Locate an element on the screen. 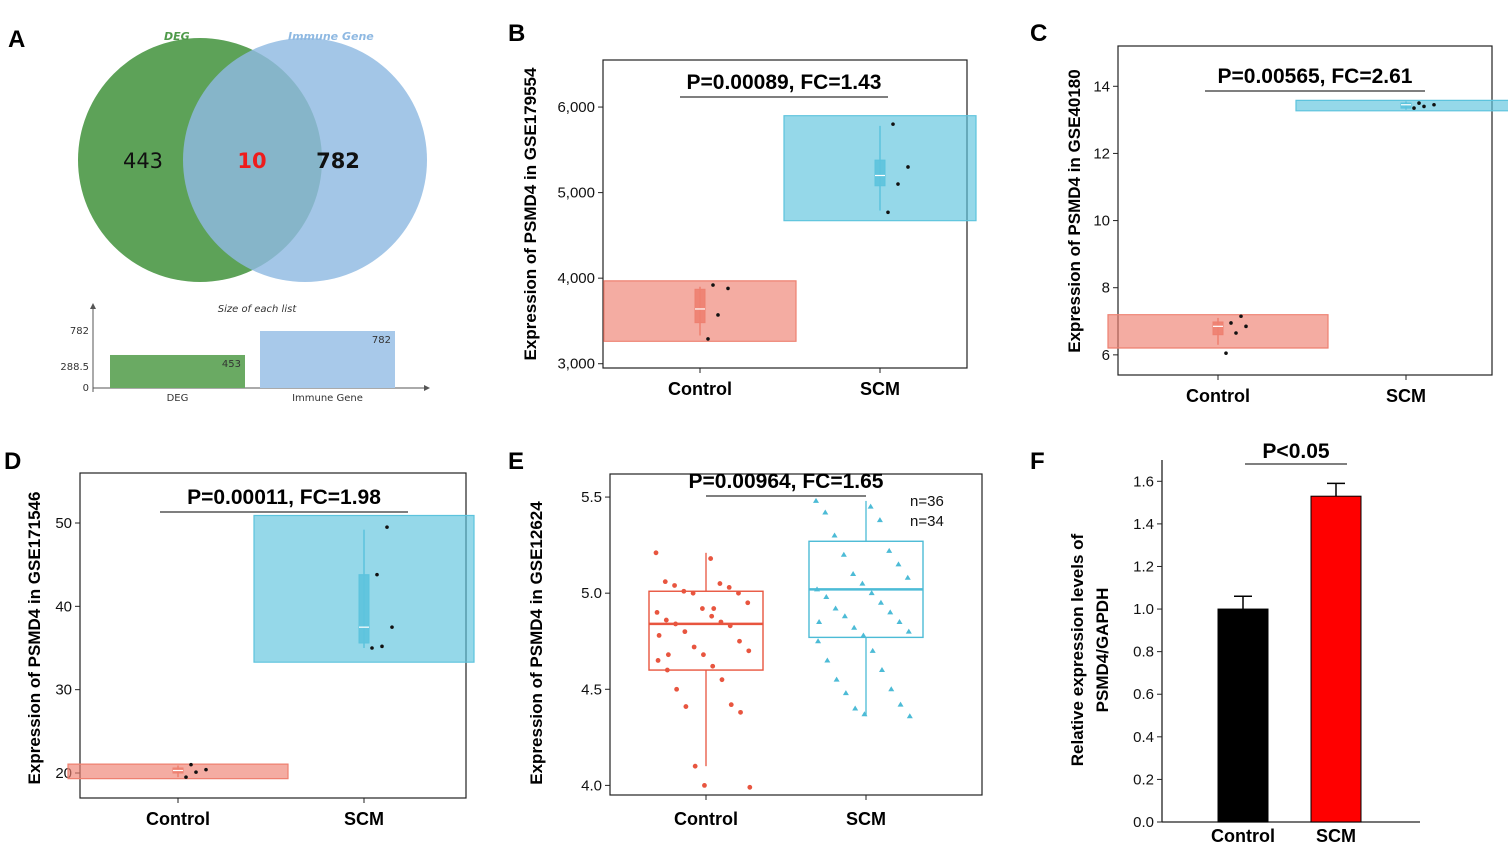 The image size is (1508, 844). y-tick-label: 0.2 is located at coordinates (1143, 779).